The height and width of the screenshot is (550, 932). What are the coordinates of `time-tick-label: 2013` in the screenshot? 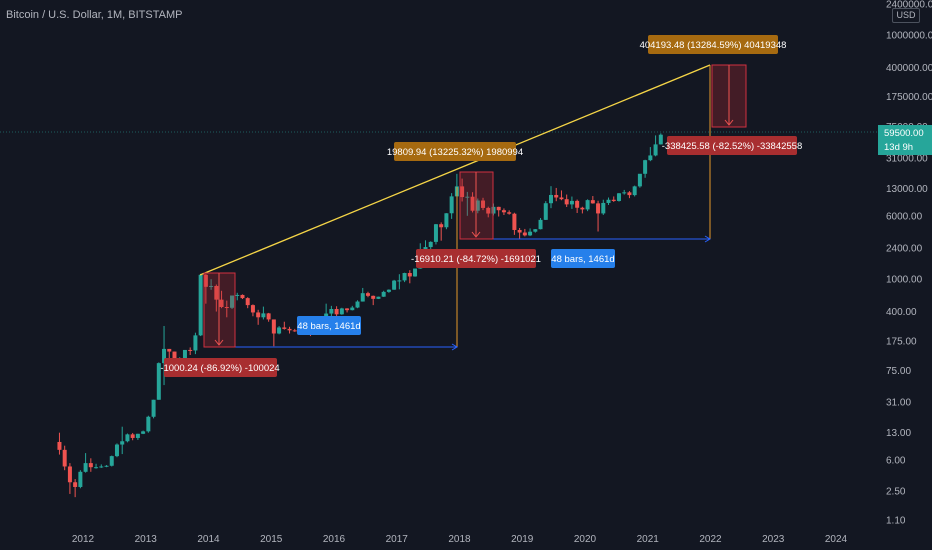 It's located at (146, 539).